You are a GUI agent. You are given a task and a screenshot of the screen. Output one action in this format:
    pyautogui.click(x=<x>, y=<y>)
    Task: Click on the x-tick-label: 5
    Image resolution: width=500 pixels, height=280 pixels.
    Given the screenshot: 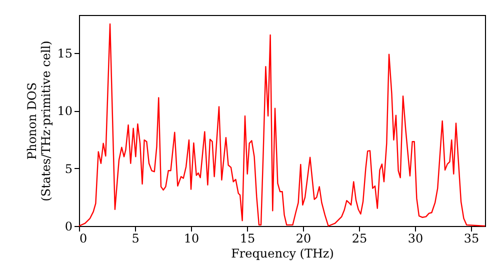 What is the action you would take?
    pyautogui.click(x=136, y=239)
    